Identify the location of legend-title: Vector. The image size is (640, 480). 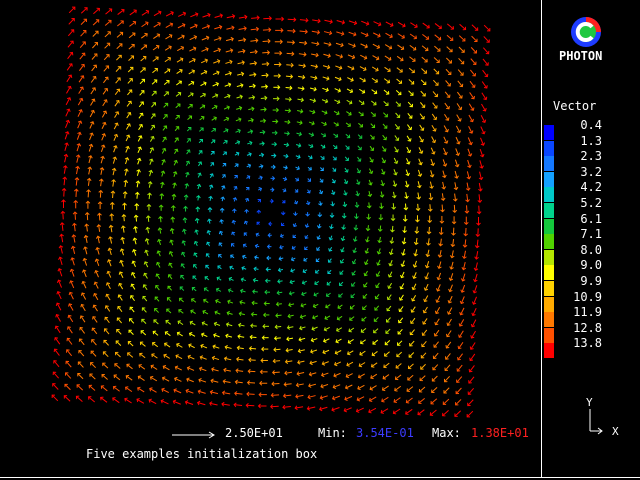
(575, 106).